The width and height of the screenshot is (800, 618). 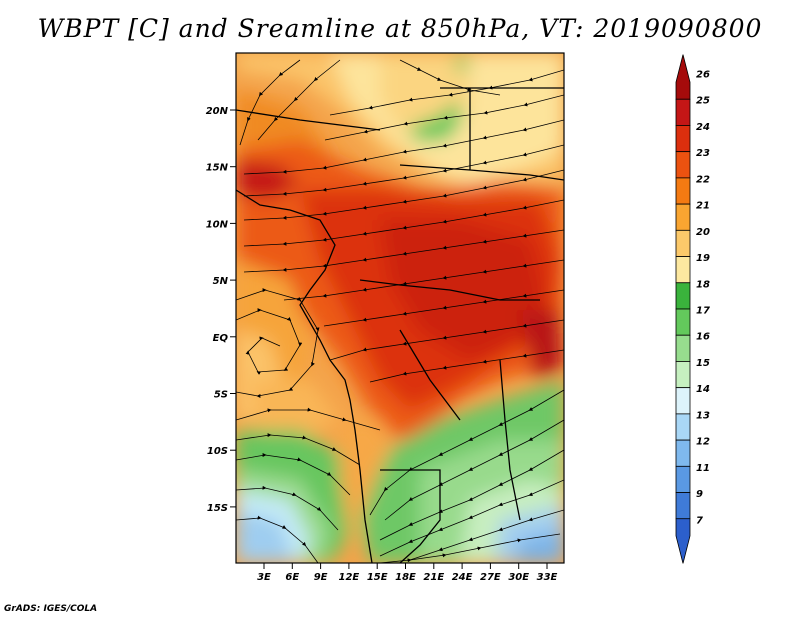 I want to click on lat-tick-label: 10S, so click(x=217, y=451).